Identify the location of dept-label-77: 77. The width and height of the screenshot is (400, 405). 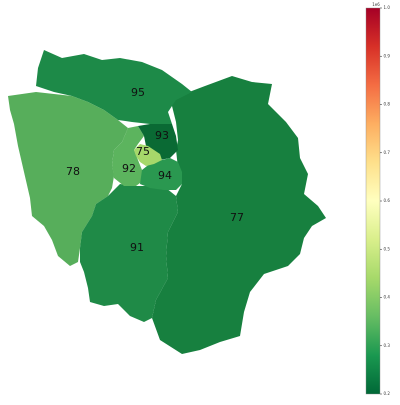
(237, 217).